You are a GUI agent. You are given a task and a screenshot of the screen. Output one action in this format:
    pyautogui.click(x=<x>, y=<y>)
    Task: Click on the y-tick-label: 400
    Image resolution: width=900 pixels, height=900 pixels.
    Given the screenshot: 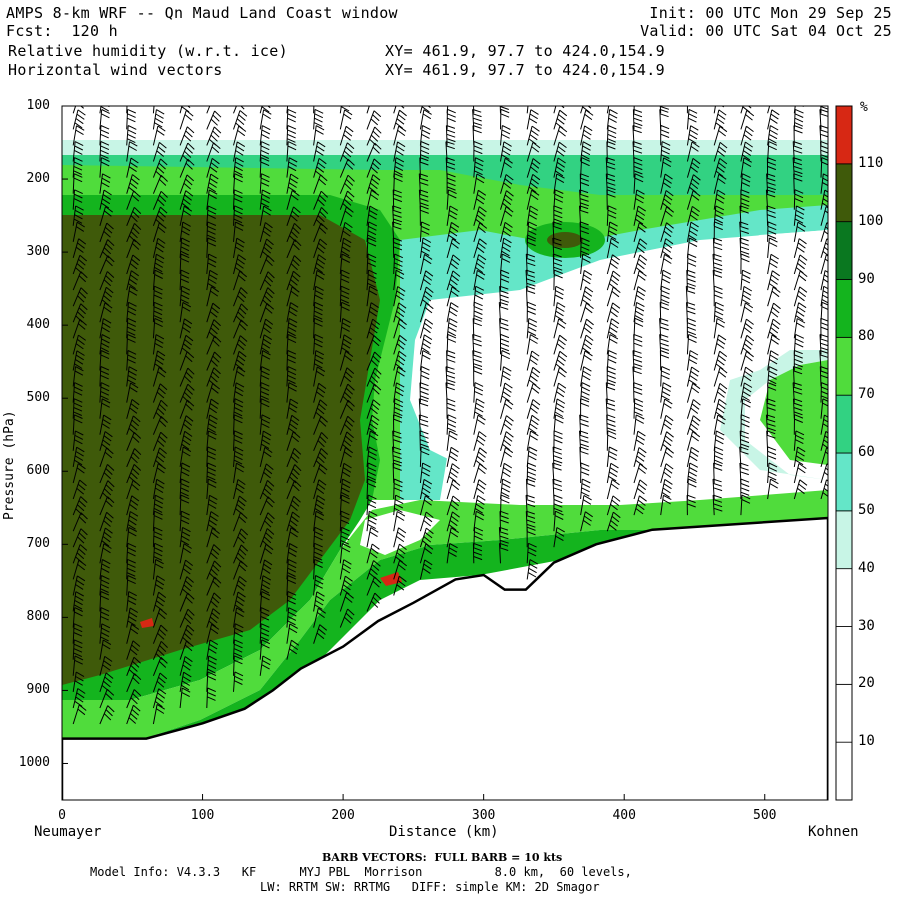 What is the action you would take?
    pyautogui.click(x=38, y=325)
    